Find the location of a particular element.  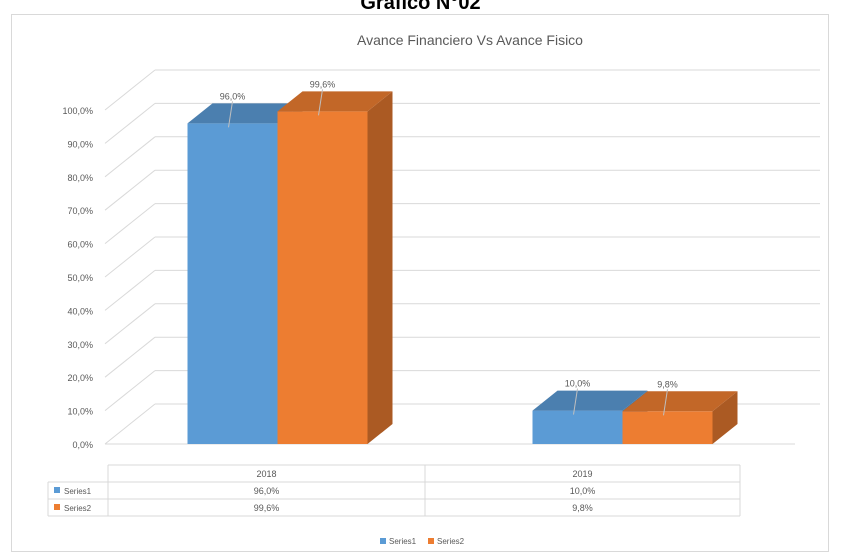

y-tick-label: 10,0% is located at coordinates (80, 412).